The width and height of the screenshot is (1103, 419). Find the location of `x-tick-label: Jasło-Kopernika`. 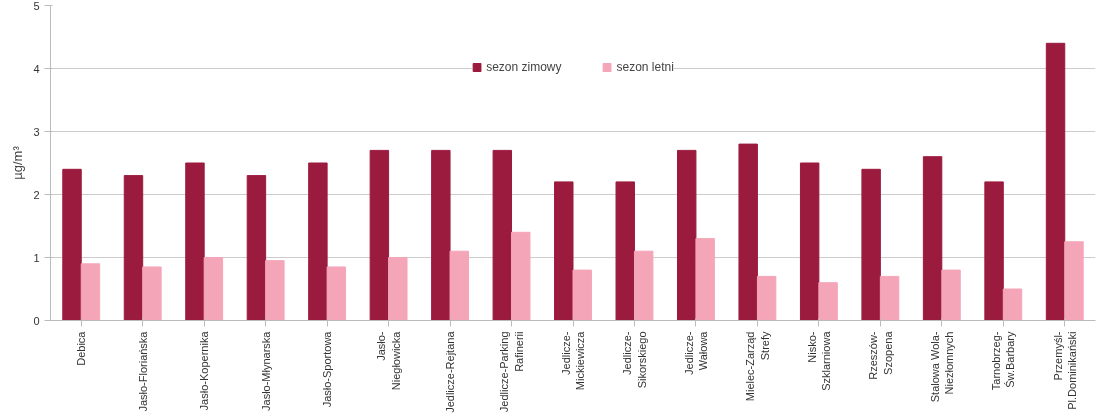

x-tick-label: Jasło-Kopernika is located at coordinates (204, 370).